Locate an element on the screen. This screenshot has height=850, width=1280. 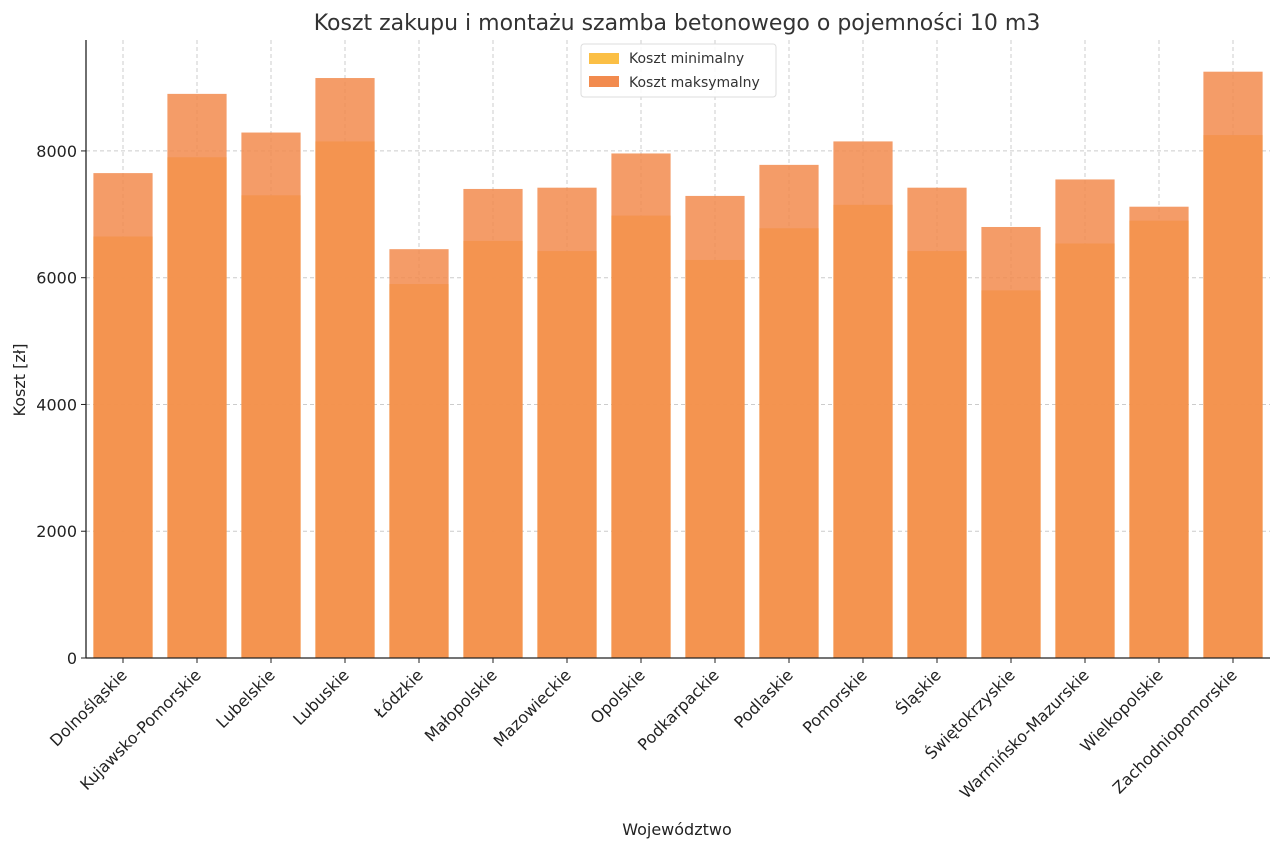
y-axis-label: Koszt [zł] is located at coordinates (19, 379).